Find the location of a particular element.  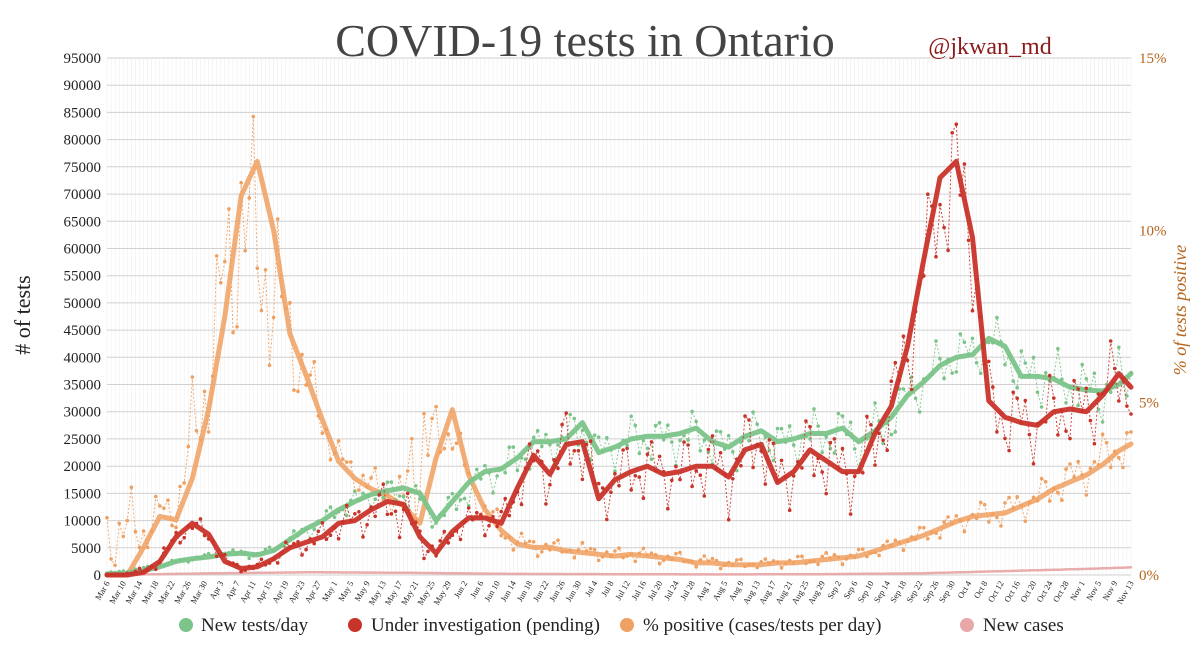

y-tick-label: 50000 is located at coordinates (83, 304).